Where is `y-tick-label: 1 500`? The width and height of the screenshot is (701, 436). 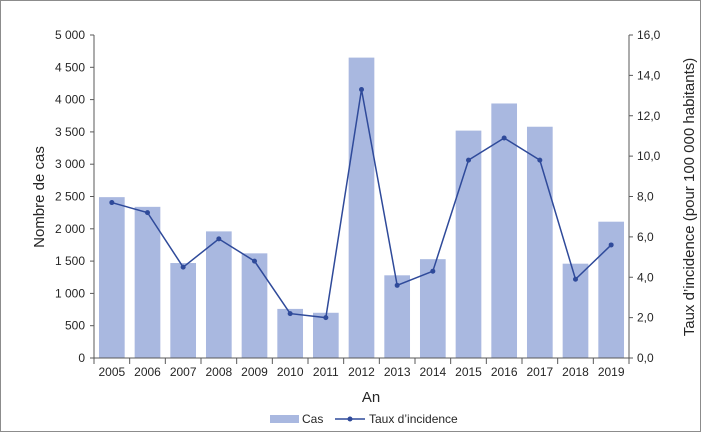 y-tick-label: 1 500 is located at coordinates (70, 261).